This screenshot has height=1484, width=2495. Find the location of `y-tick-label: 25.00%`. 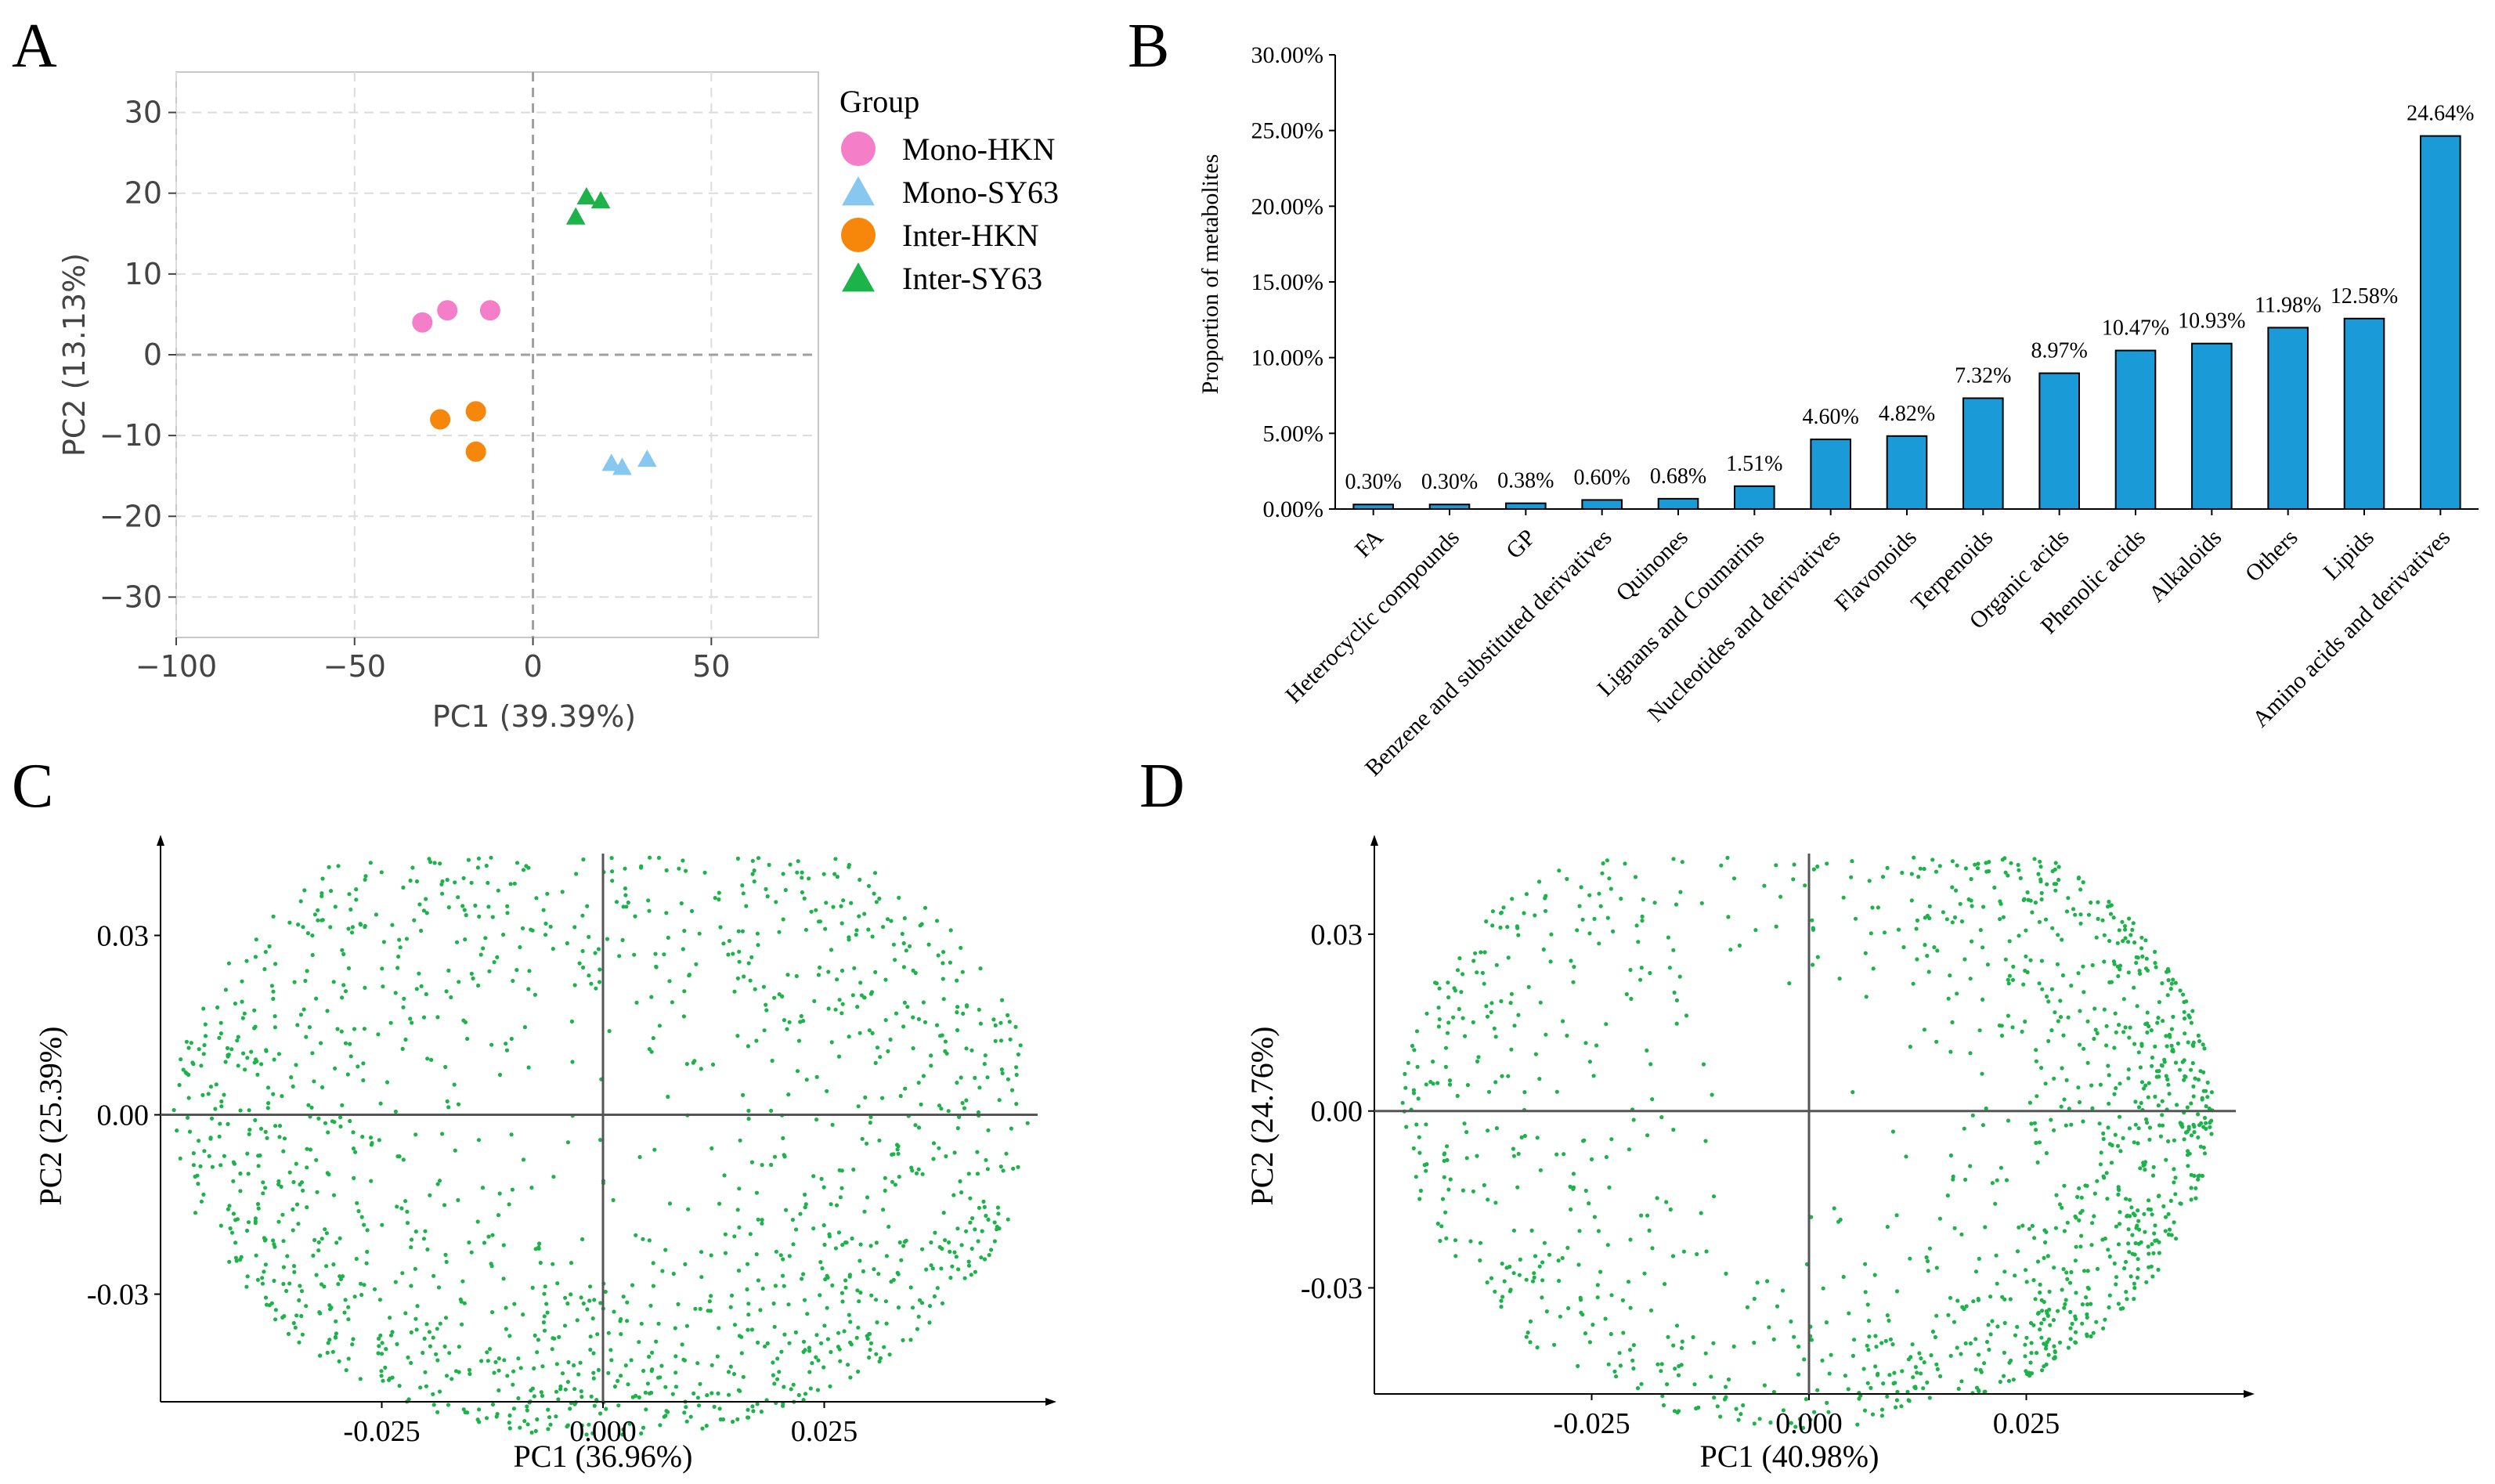

y-tick-label: 25.00% is located at coordinates (1287, 131).